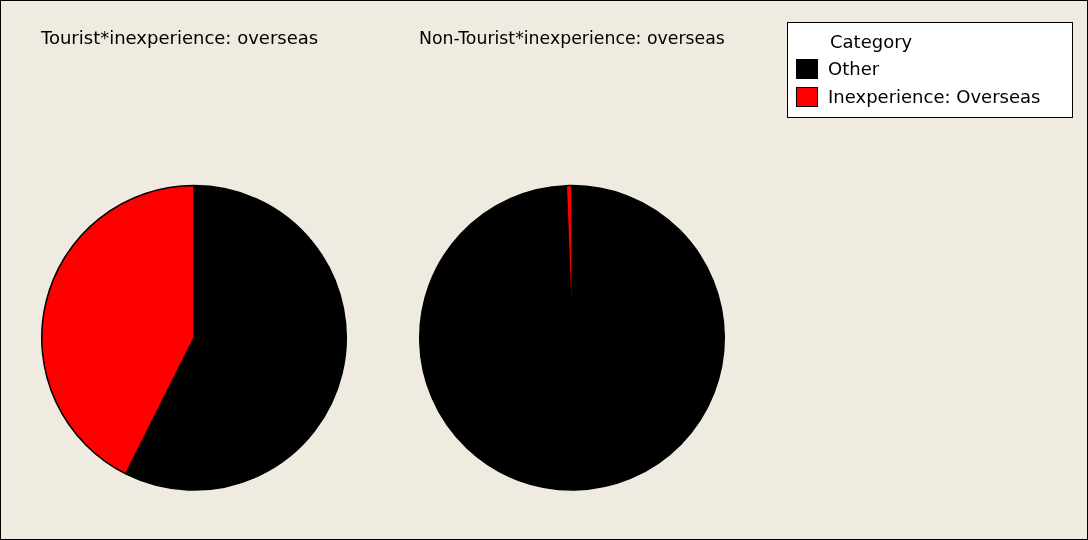 The image size is (1088, 540). What do you see at coordinates (179, 38) in the screenshot?
I see `chart-title: Tourist*inexperience: overseas` at bounding box center [179, 38].